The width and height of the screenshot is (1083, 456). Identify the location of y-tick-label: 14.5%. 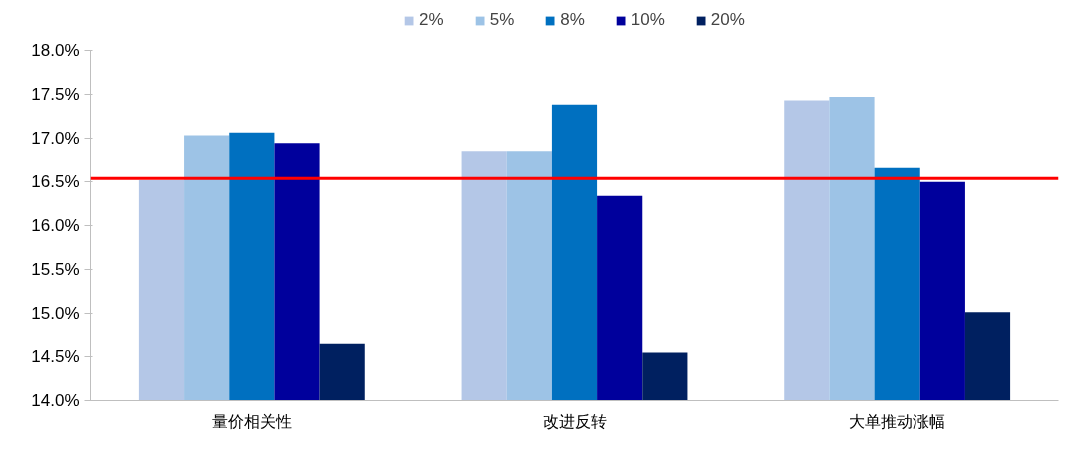
(55, 357).